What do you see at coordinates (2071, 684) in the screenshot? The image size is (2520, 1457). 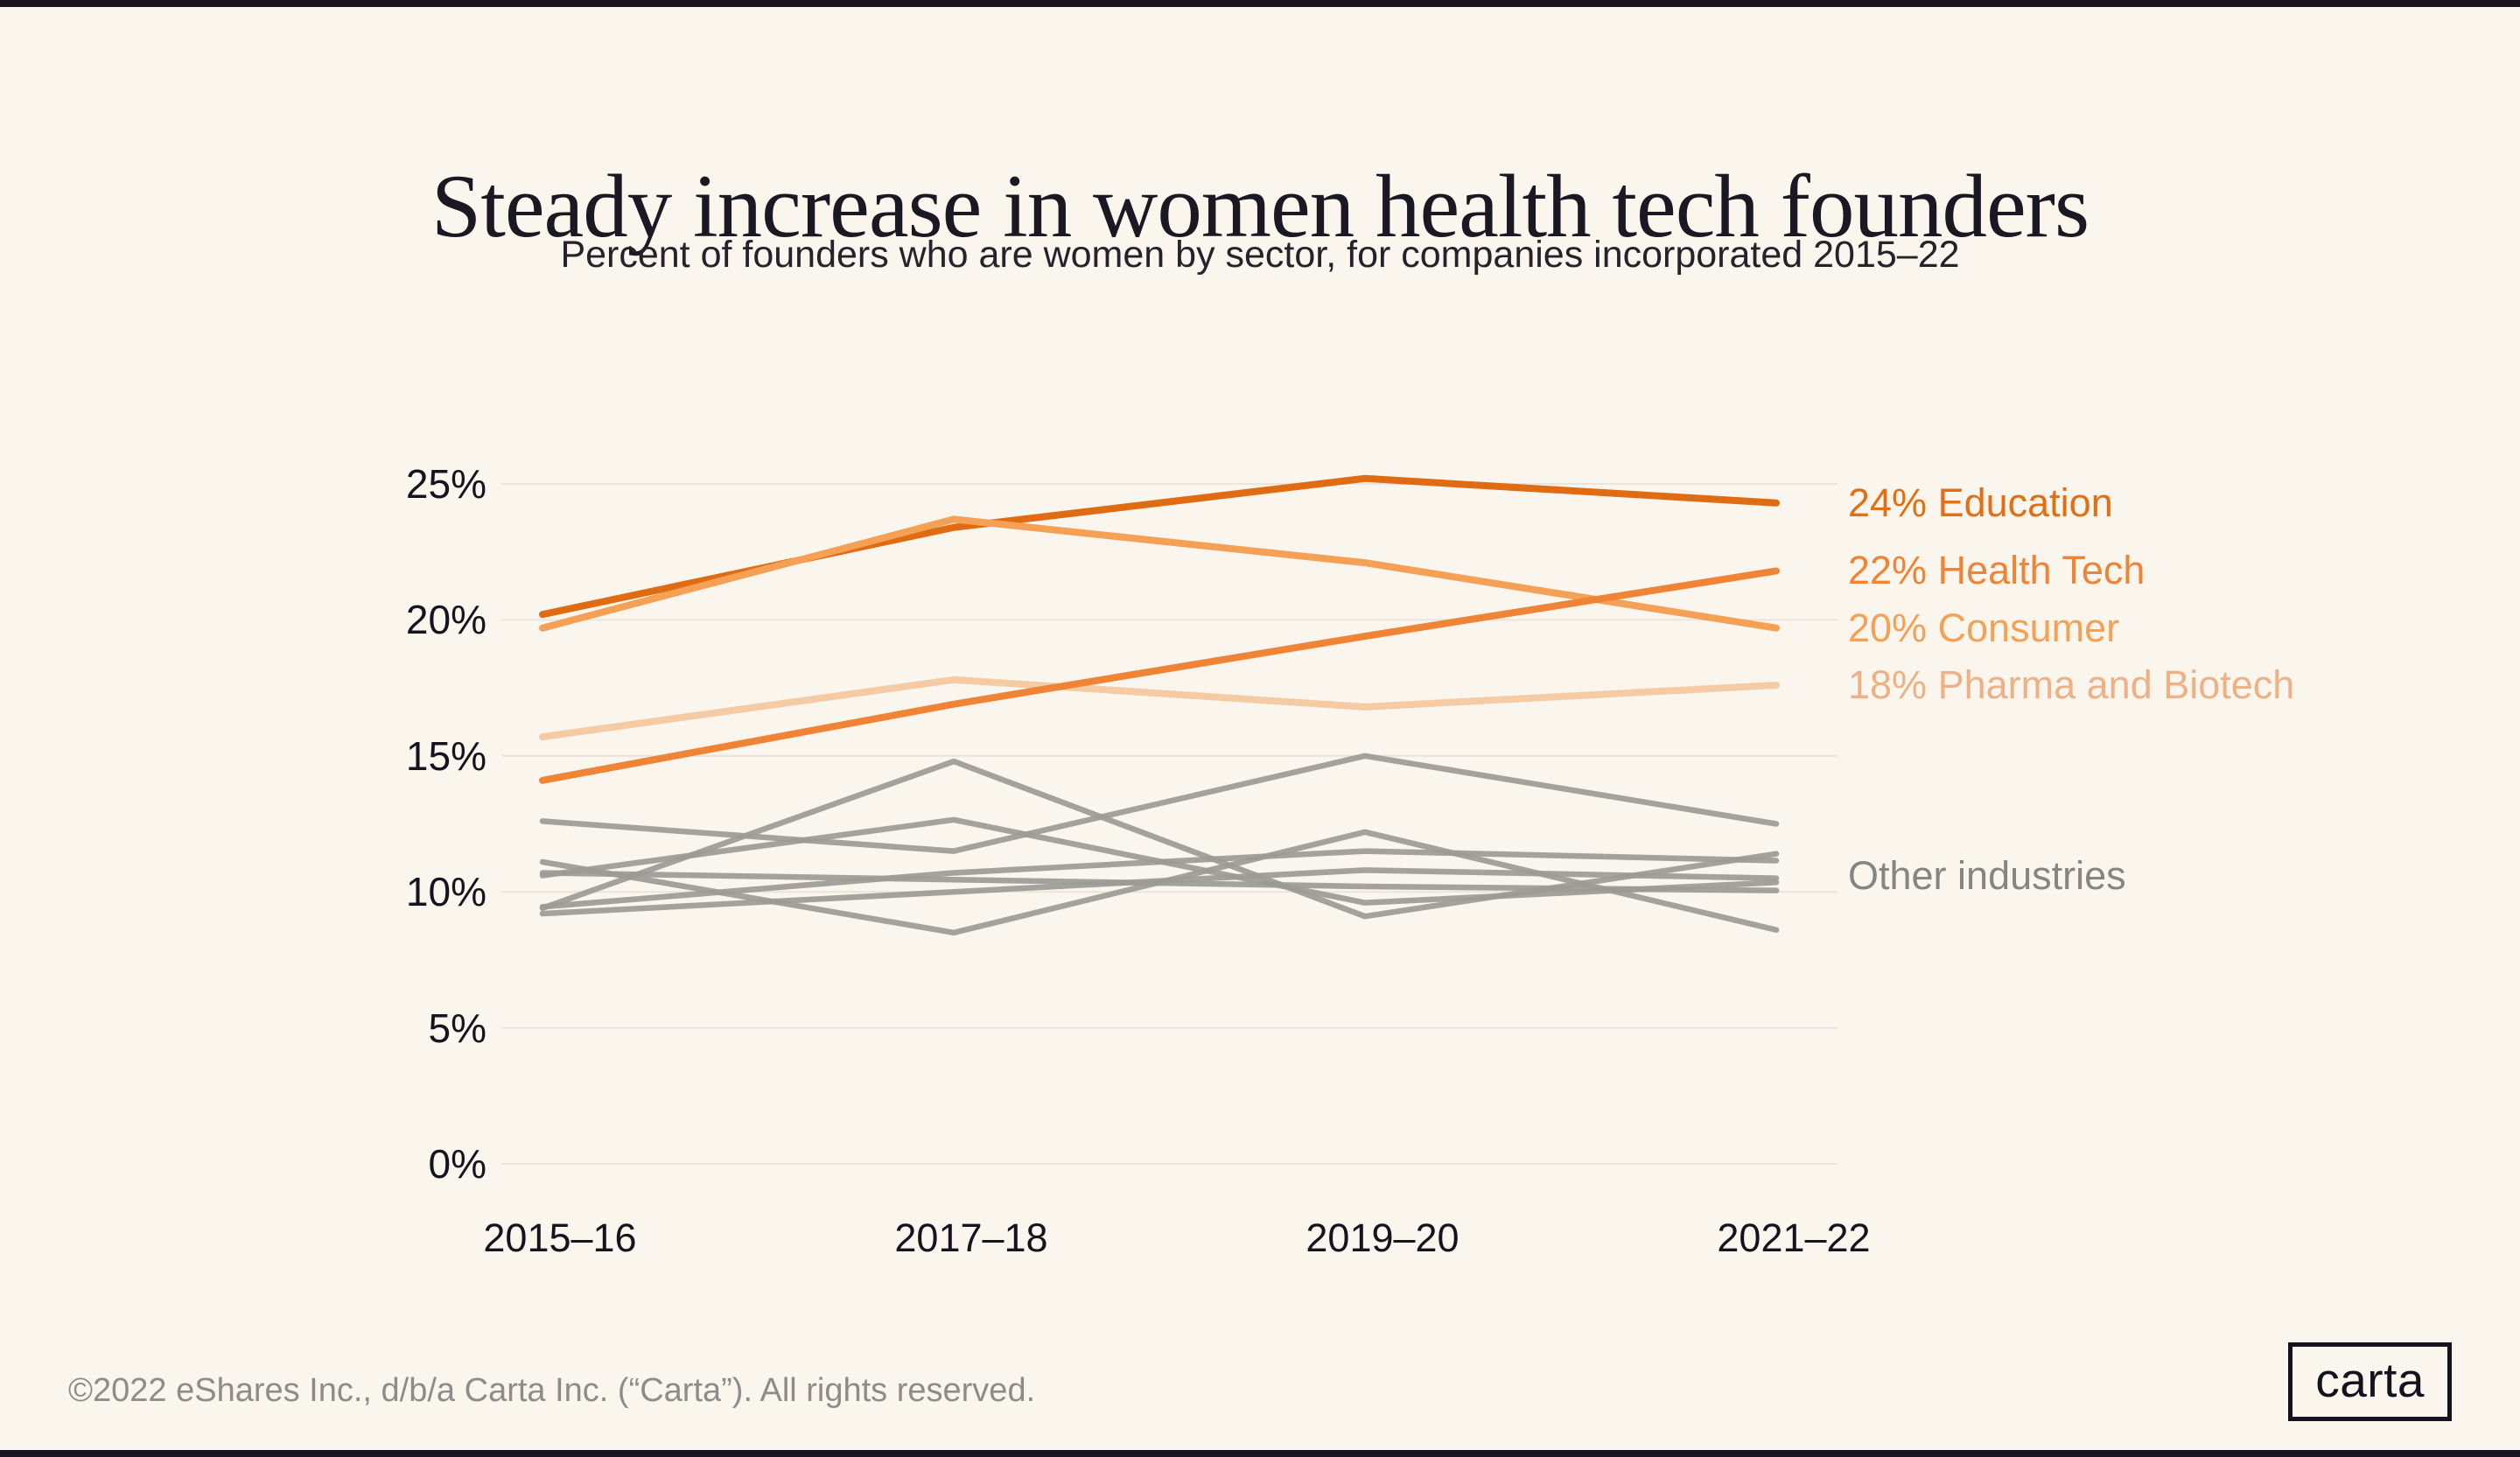 I see `series-label-pharma-and-biotech: 18% Pharma and Biotech` at bounding box center [2071, 684].